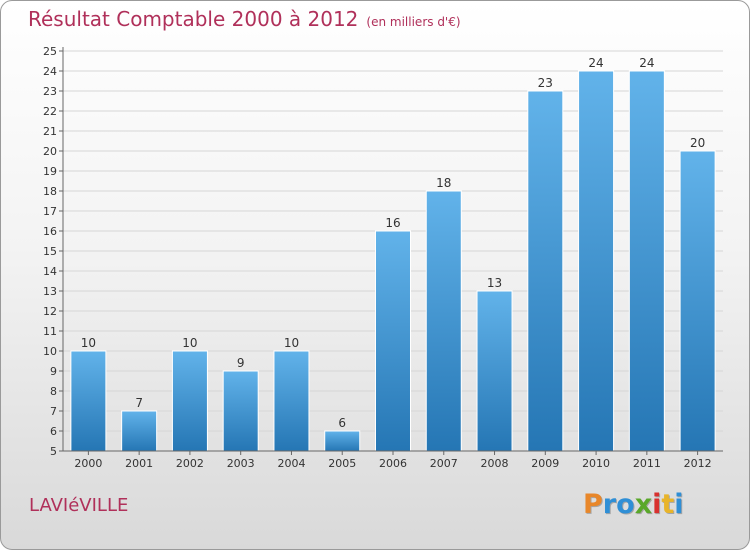  I want to click on bar-value-label: 6, so click(342, 423).